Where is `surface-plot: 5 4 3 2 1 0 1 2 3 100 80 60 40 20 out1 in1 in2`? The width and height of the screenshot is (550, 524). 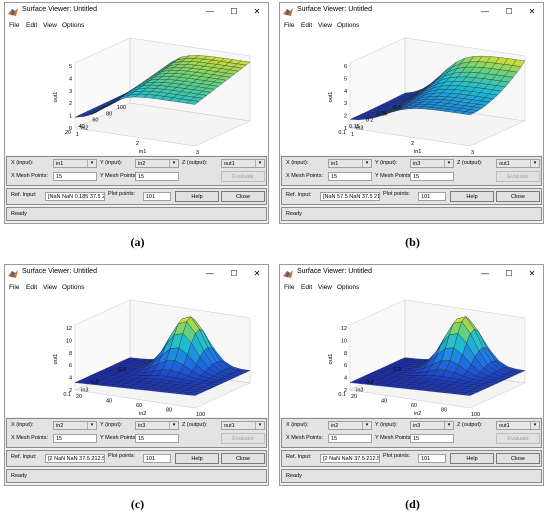 surface-plot: 5 4 3 2 1 0 1 2 3 100 80 60 40 20 out1 in1 in2 is located at coordinates (136, 94).